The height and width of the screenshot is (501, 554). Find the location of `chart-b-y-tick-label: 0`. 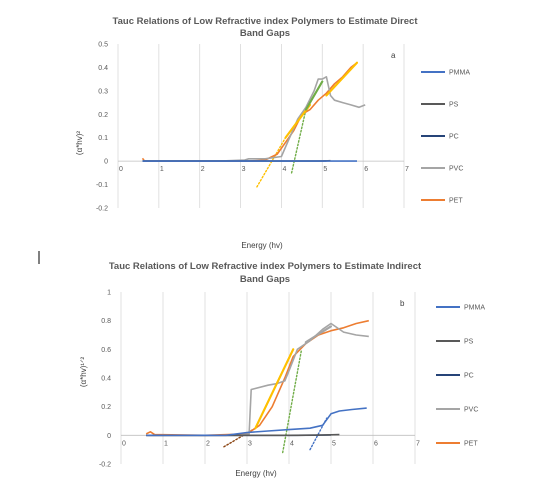

chart-b-y-tick-label: 0 is located at coordinates (109, 436).